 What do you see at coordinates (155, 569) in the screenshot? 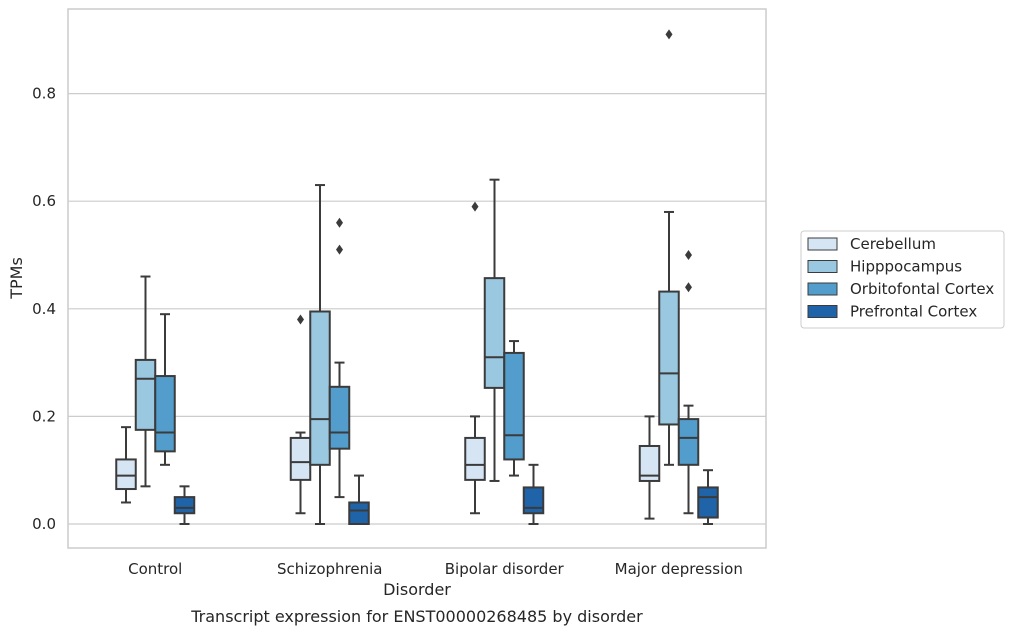
I see `x-tick-label: Control` at bounding box center [155, 569].